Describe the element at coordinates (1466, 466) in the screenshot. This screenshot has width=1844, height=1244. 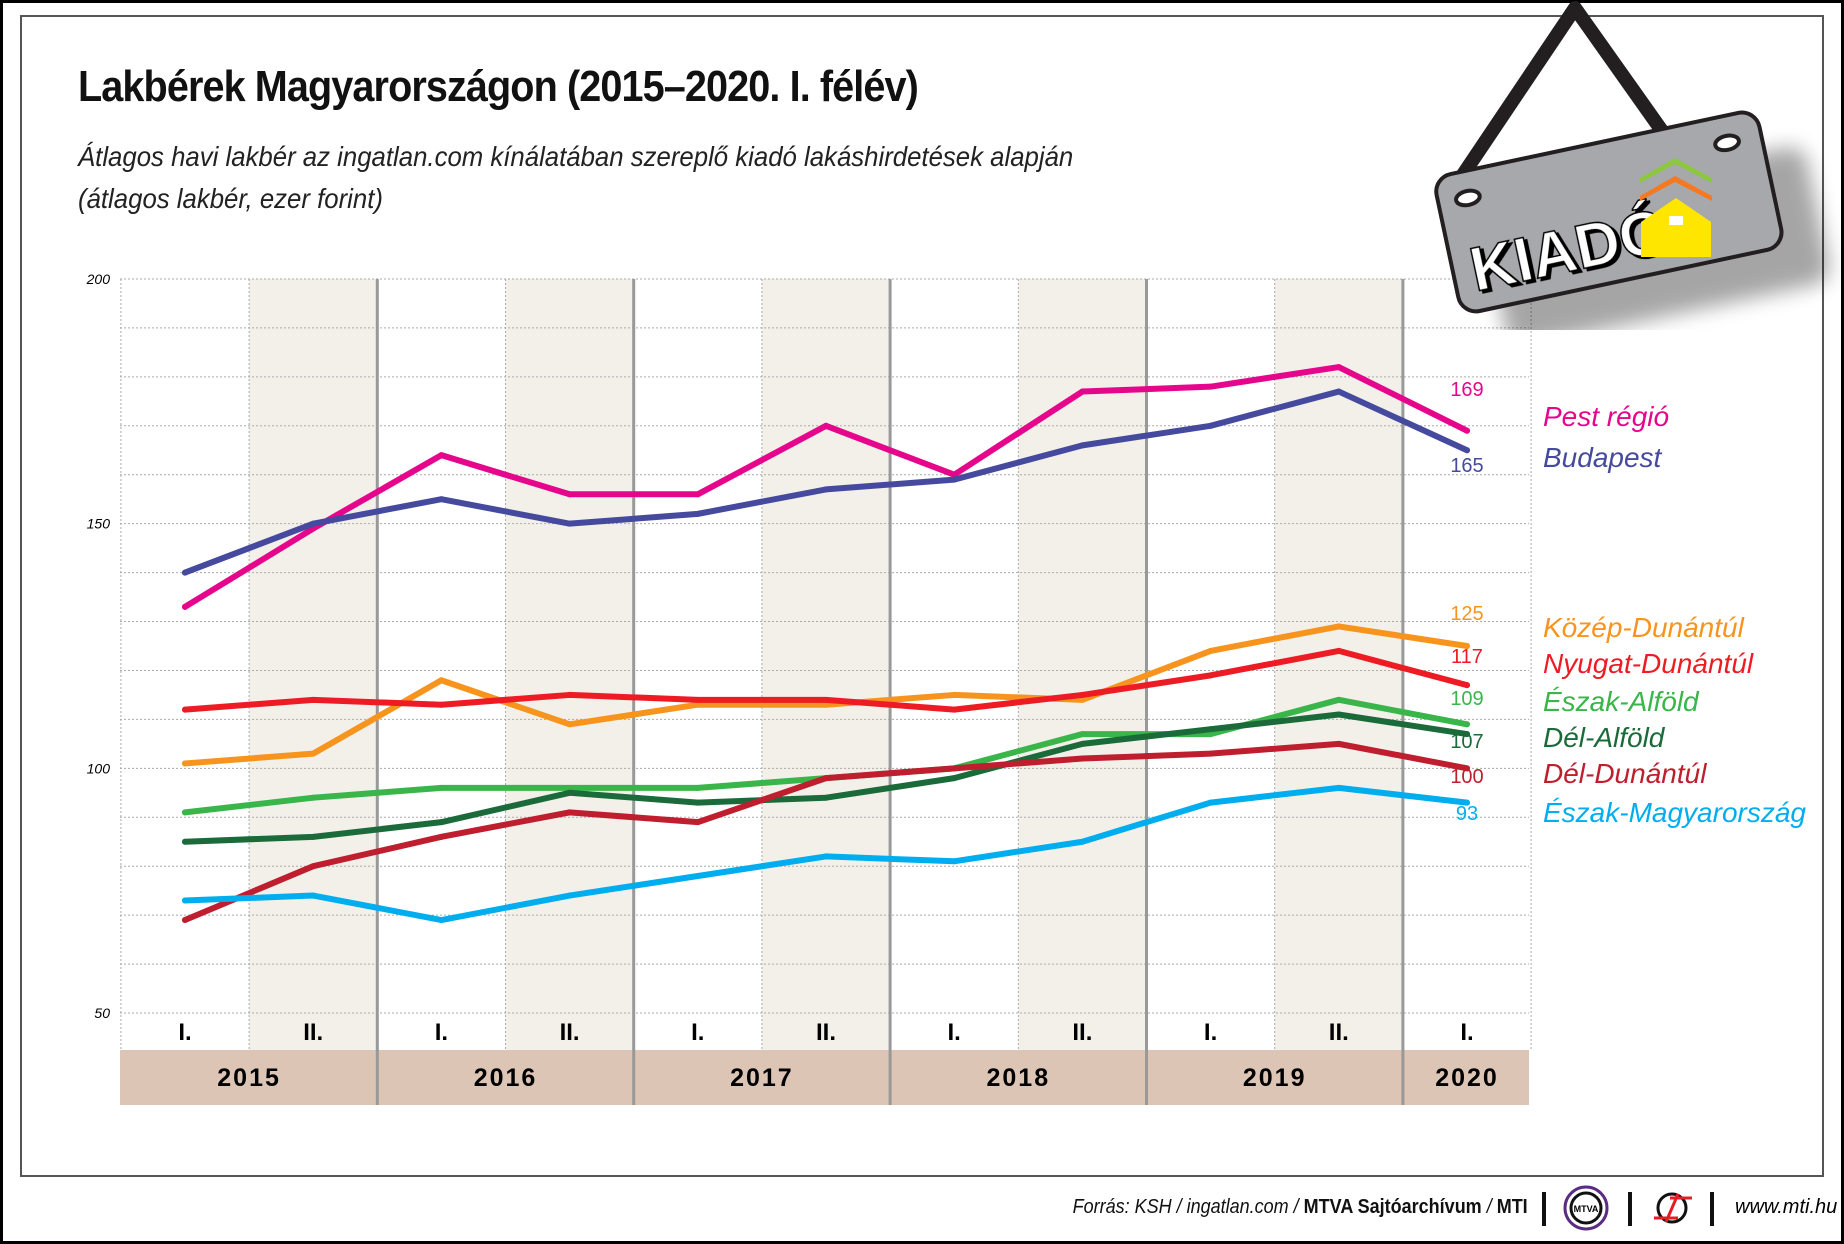
I see `end-value-label: 165` at that location.